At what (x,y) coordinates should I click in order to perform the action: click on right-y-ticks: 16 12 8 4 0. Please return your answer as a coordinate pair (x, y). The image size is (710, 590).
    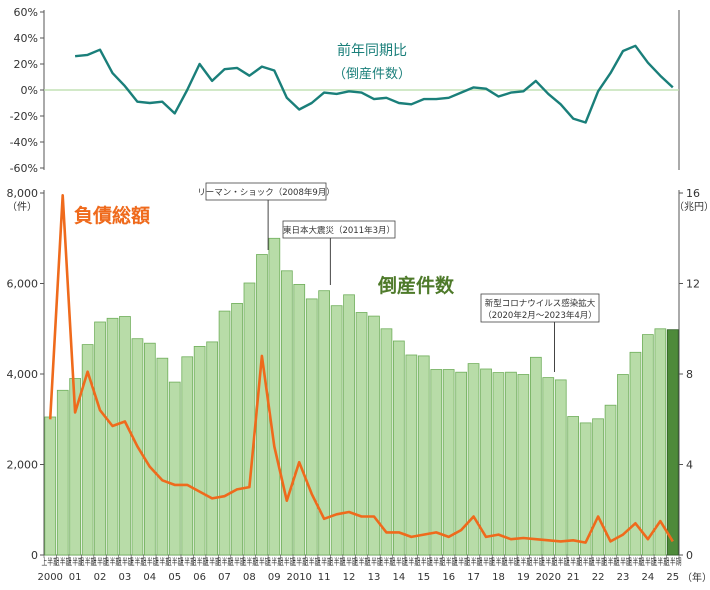
    Looking at the image, I should click on (689, 374).